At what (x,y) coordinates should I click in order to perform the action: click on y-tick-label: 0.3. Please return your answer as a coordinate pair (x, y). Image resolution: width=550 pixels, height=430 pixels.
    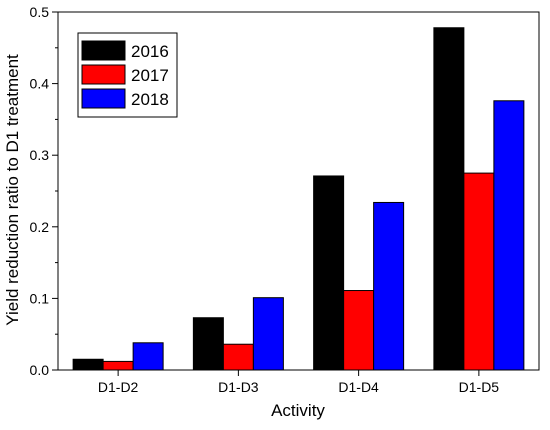
    Looking at the image, I should click on (40, 155).